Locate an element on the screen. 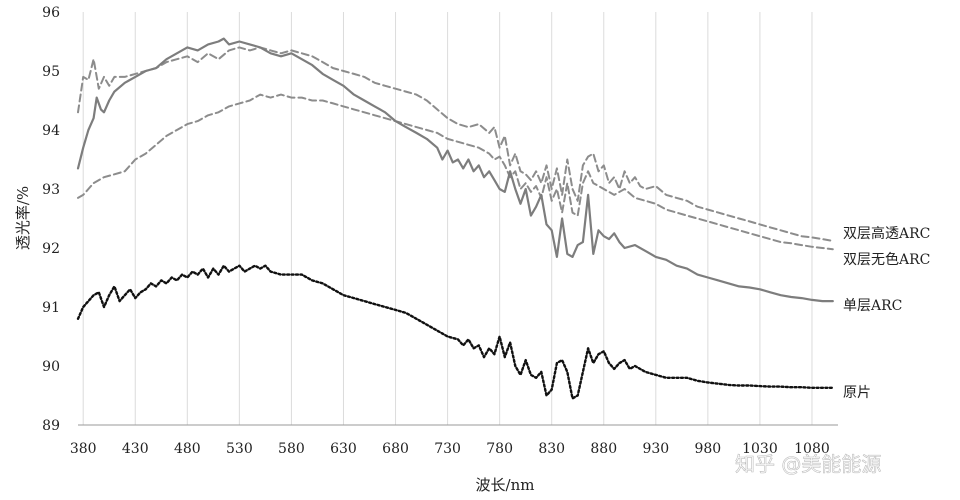 The image size is (960, 500). y-tick-label: 90 is located at coordinates (51, 367).